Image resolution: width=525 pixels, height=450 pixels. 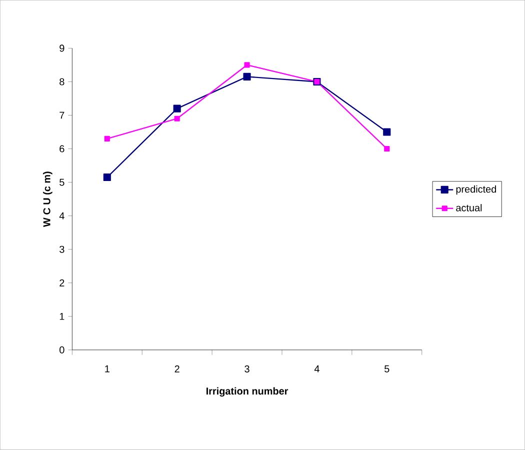 What do you see at coordinates (62, 82) in the screenshot?
I see `y-tick-label: 8` at bounding box center [62, 82].